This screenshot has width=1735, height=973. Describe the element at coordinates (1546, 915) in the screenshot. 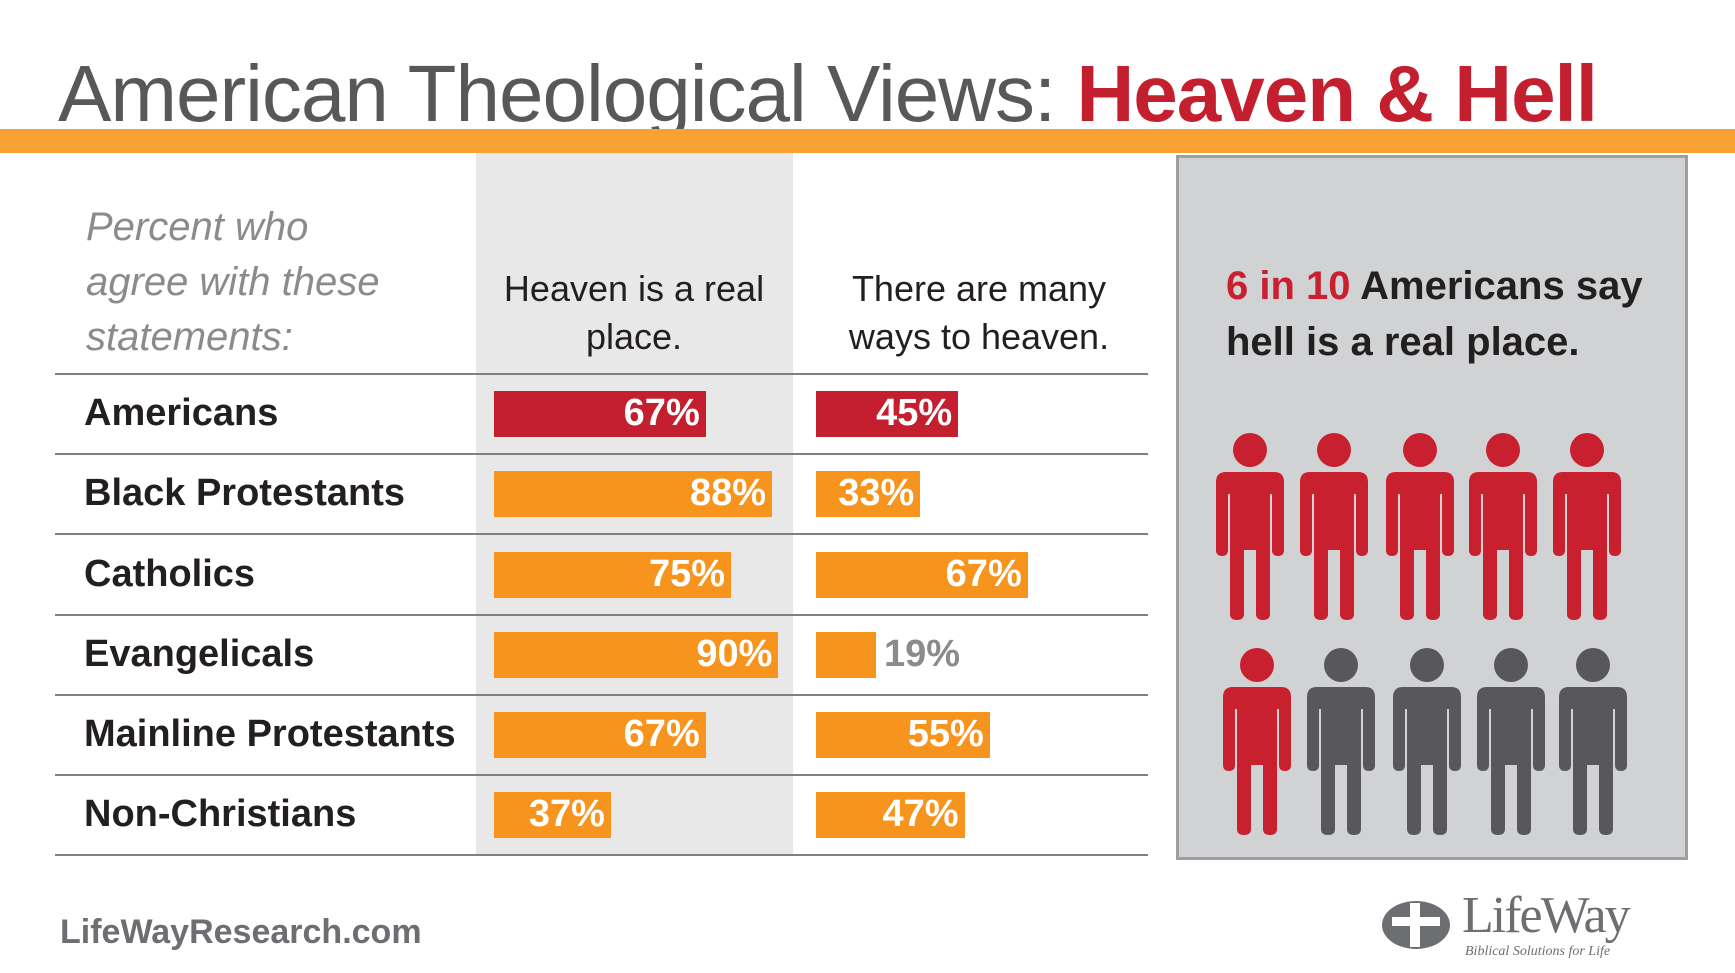

I see `logo: LifeWay` at that location.